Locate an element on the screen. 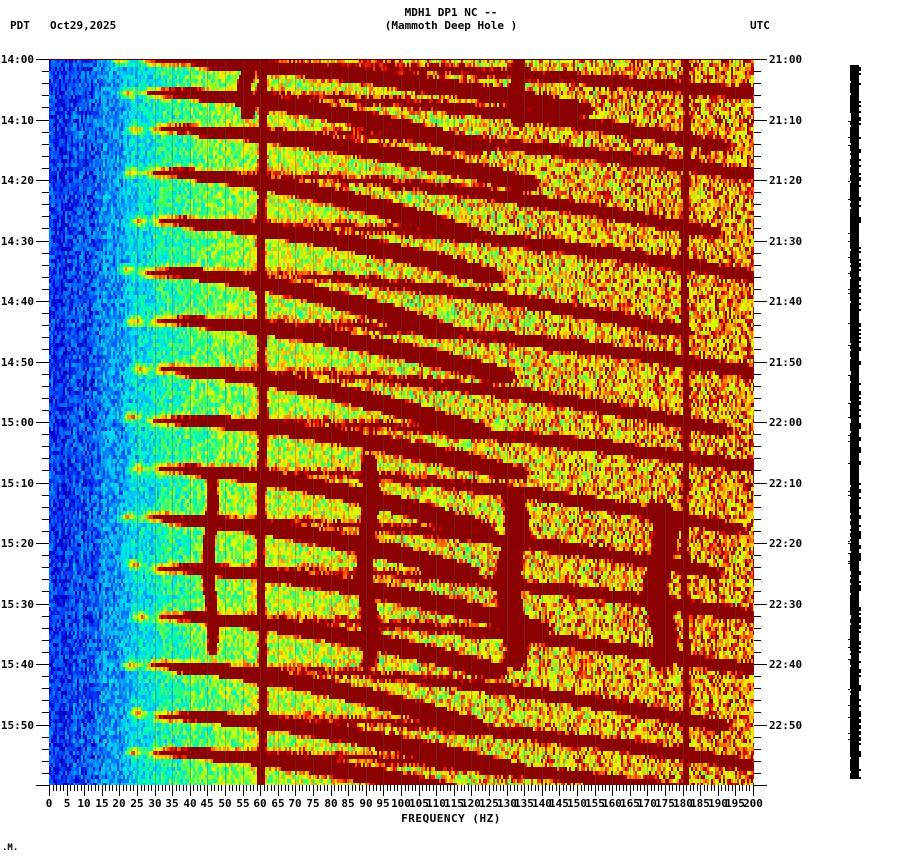 This screenshot has width=902, height=864. timezone-label-left: PDT is located at coordinates (20, 25).